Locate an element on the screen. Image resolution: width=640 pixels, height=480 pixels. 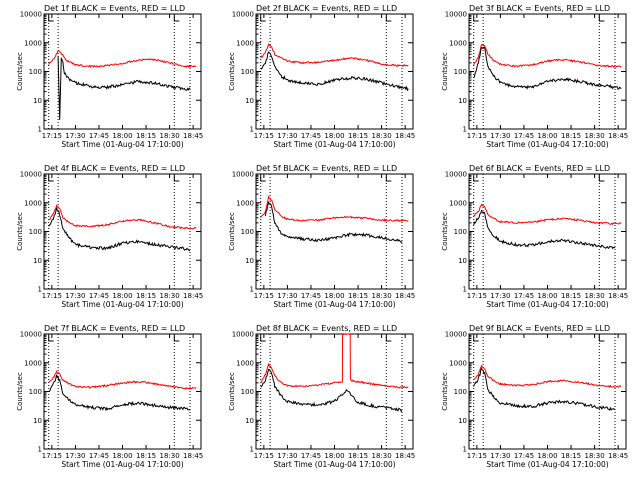
chart-title: Det 6f BLACK = Events, RED = LLD is located at coordinates (539, 168).